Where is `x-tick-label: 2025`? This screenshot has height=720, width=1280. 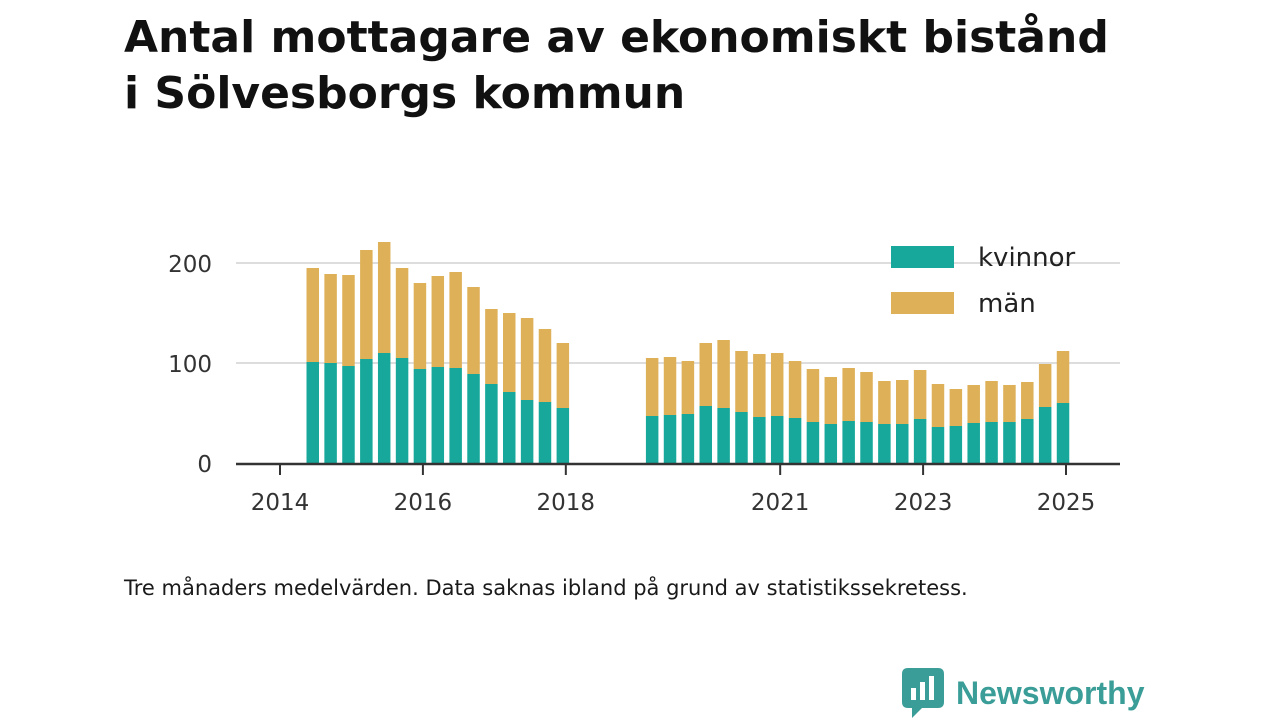 x-tick-label: 2025 is located at coordinates (1066, 503).